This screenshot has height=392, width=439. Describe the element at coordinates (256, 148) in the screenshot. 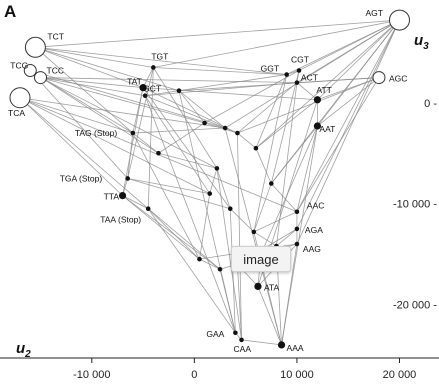

I see `node-m5` at that location.